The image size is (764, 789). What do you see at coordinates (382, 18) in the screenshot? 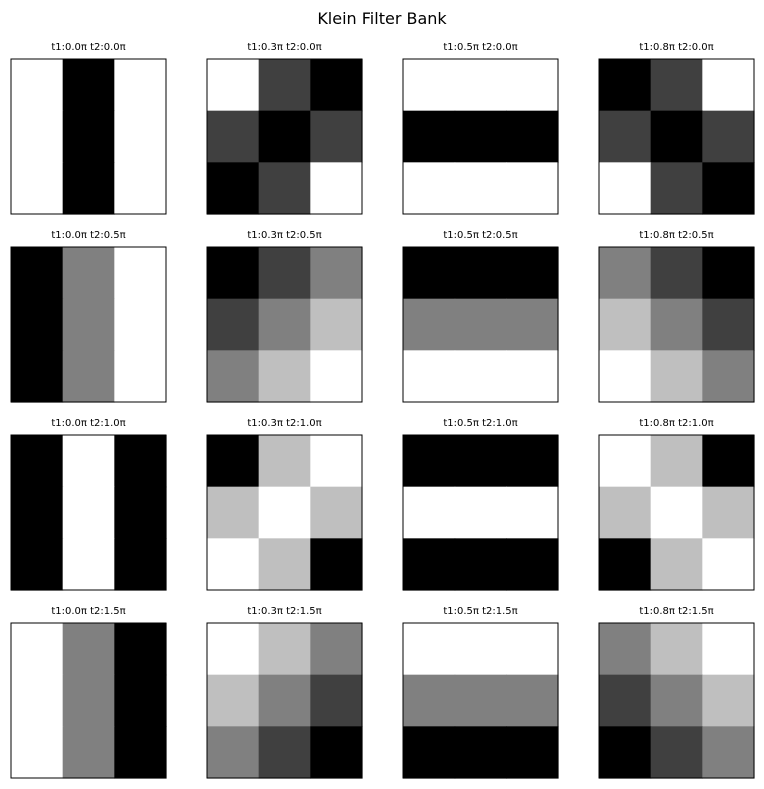
I see `figure-title: Klein Filter Bank` at bounding box center [382, 18].